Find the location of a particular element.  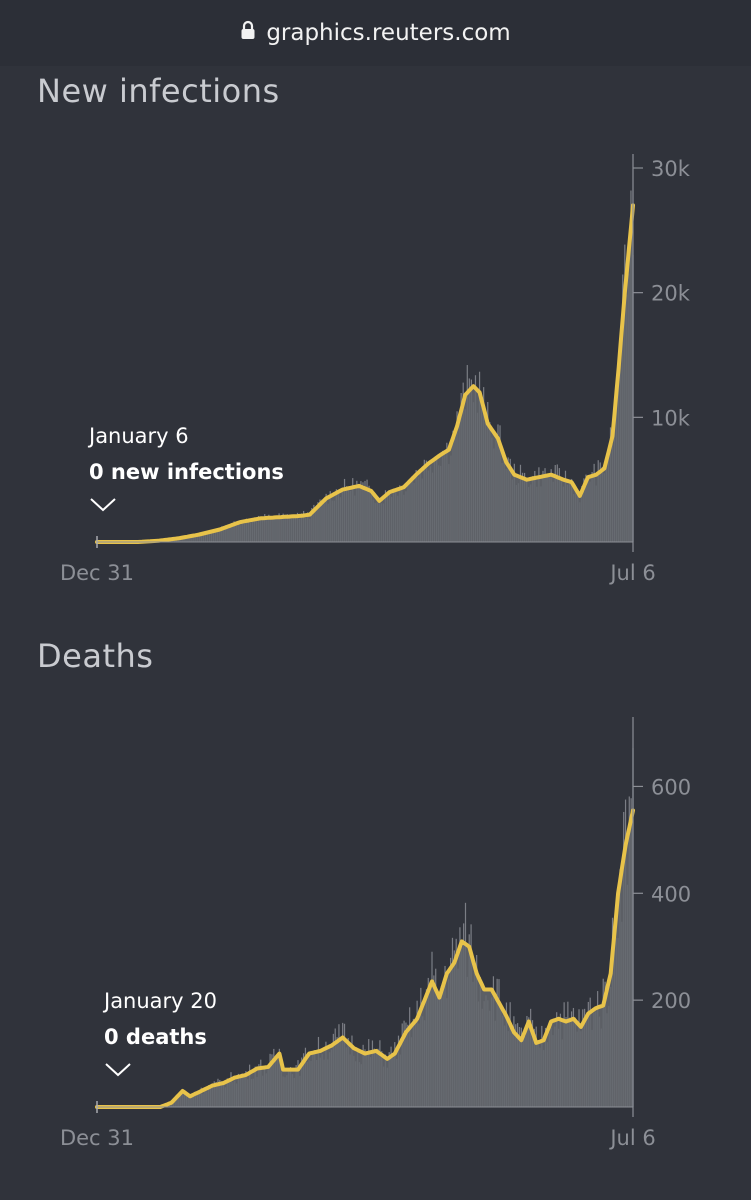

url-text: graphics.reuters.com is located at coordinates (388, 33).